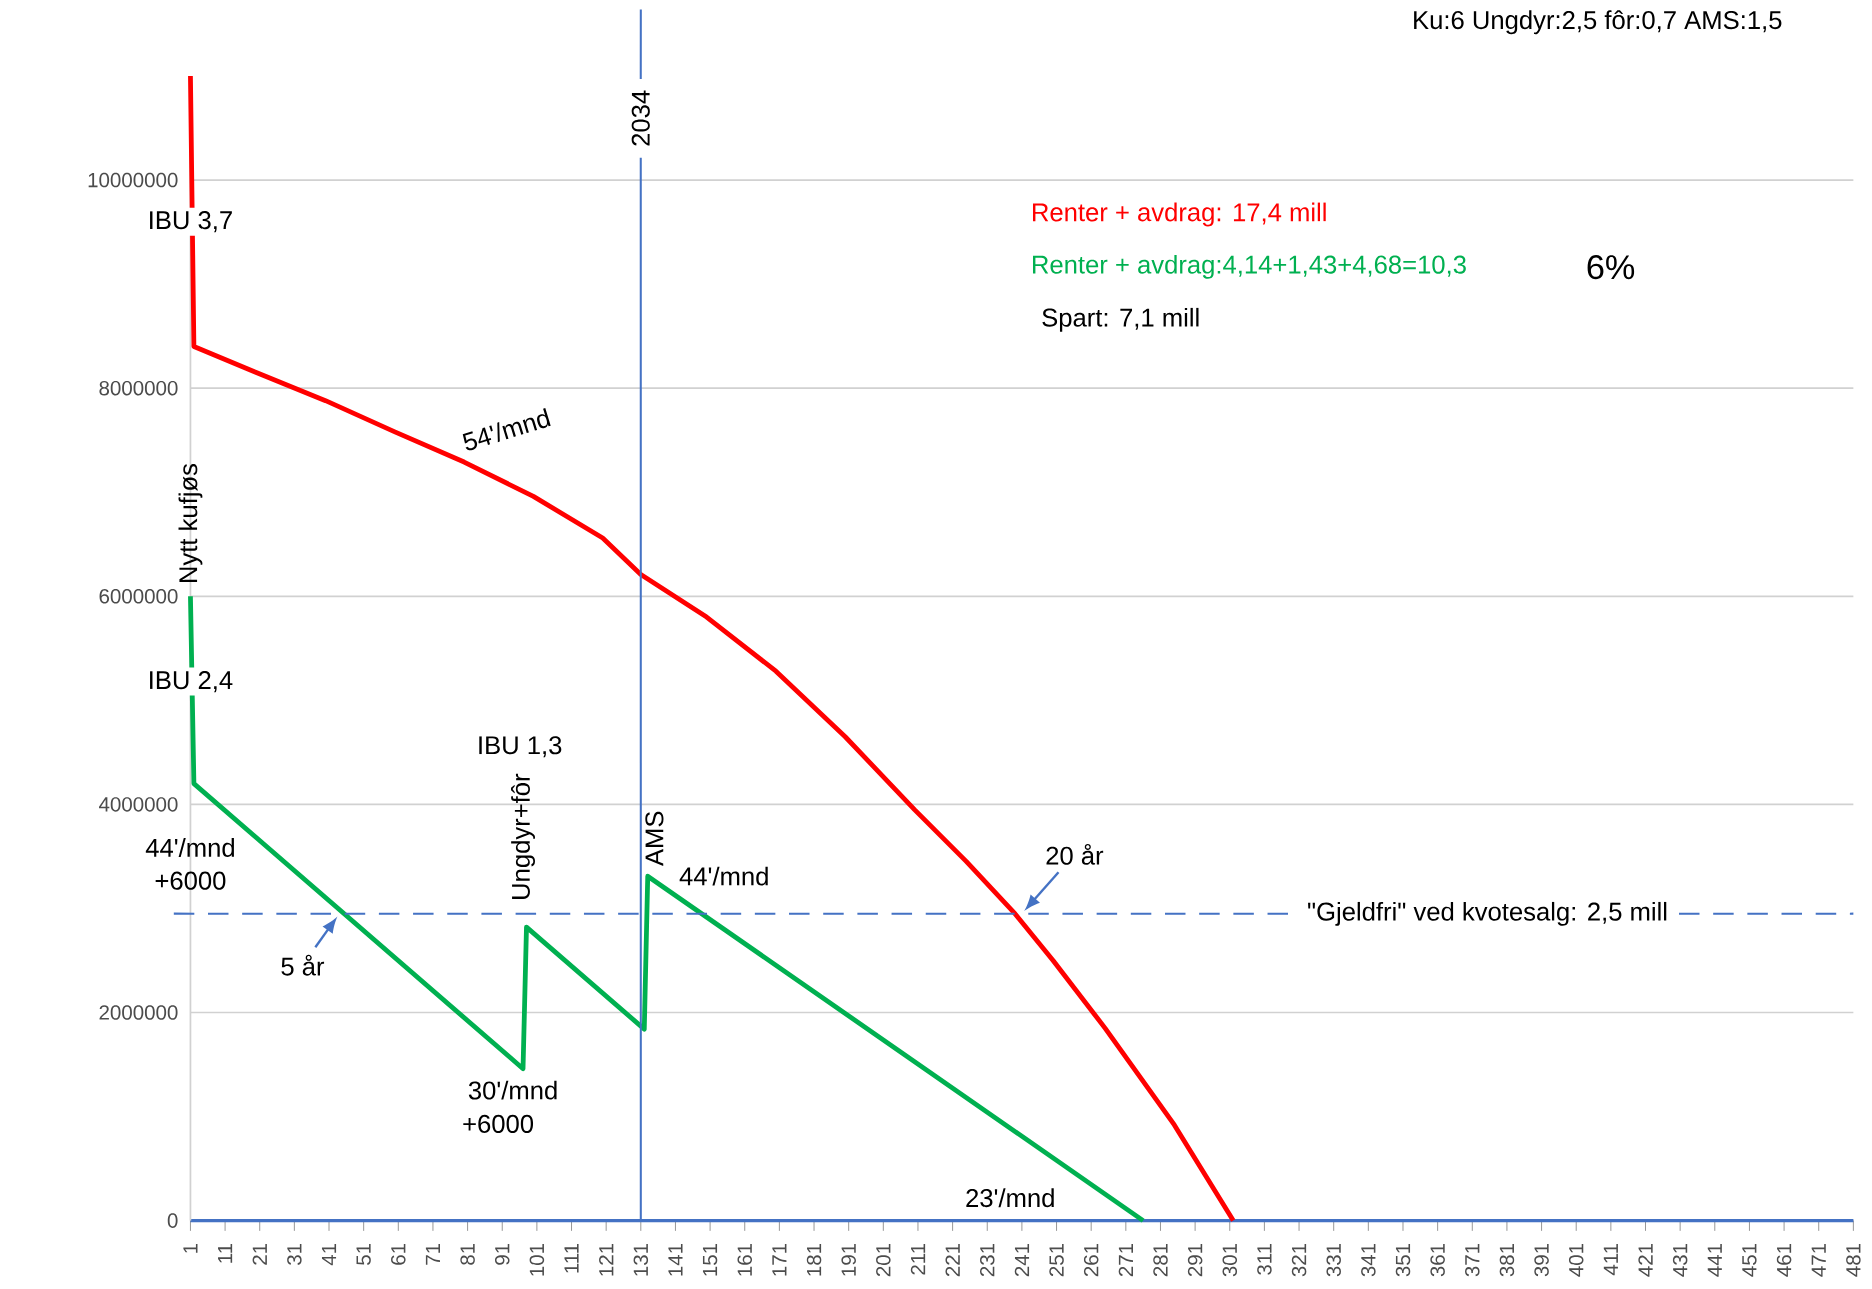 This screenshot has height=1289, width=1872. What do you see at coordinates (883, 1260) in the screenshot?
I see `x-tick-label: 201` at bounding box center [883, 1260].